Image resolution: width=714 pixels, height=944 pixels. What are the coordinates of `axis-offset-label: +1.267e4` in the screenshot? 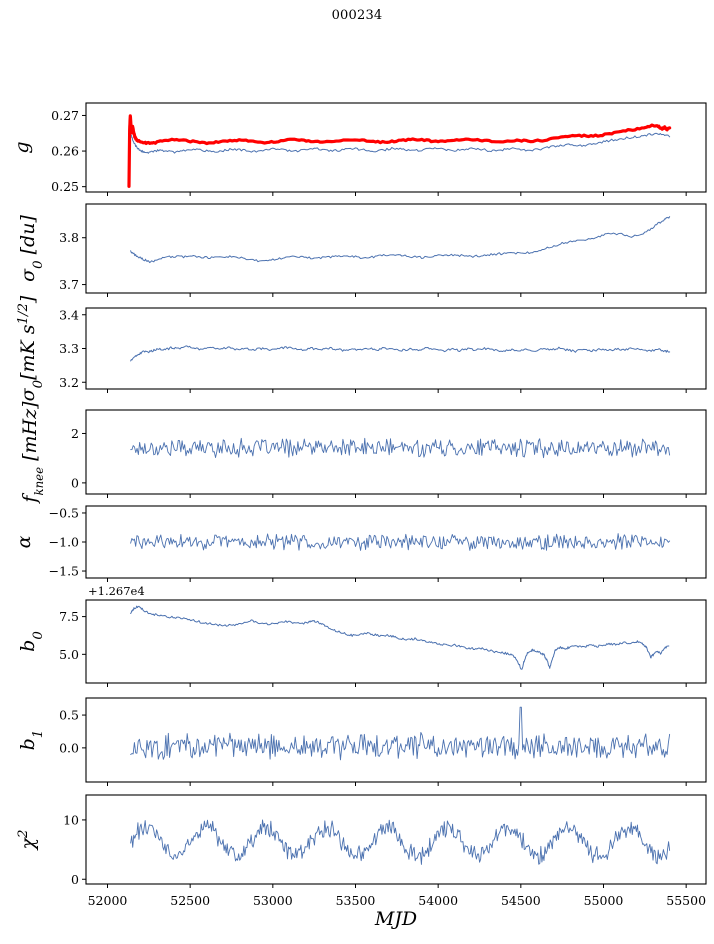 It's located at (116, 591).